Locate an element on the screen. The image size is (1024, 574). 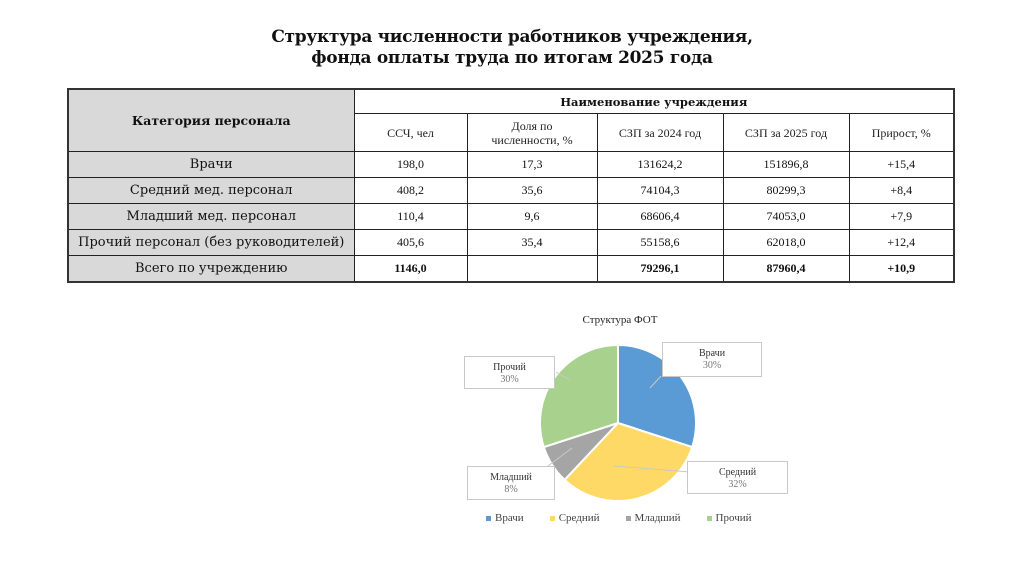
col-header-share-line2: численности, % is located at coordinates (532, 139).